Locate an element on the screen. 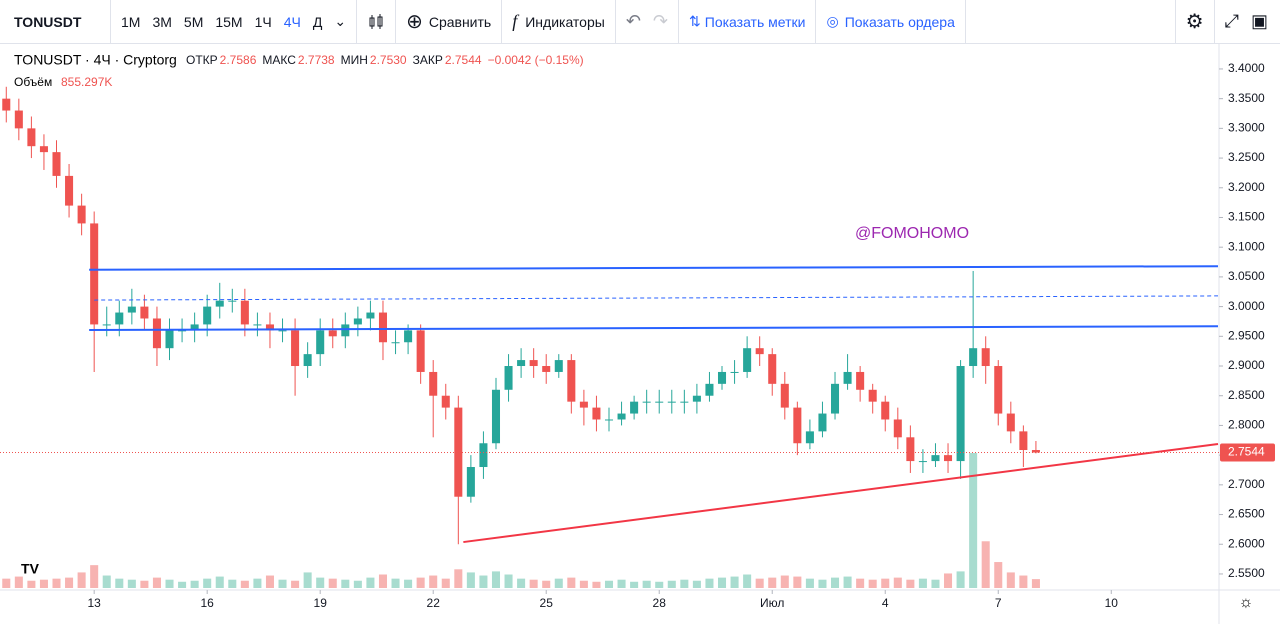 The image size is (1280, 624). compare-button: ⊕ Сравнить is located at coordinates (449, 22).